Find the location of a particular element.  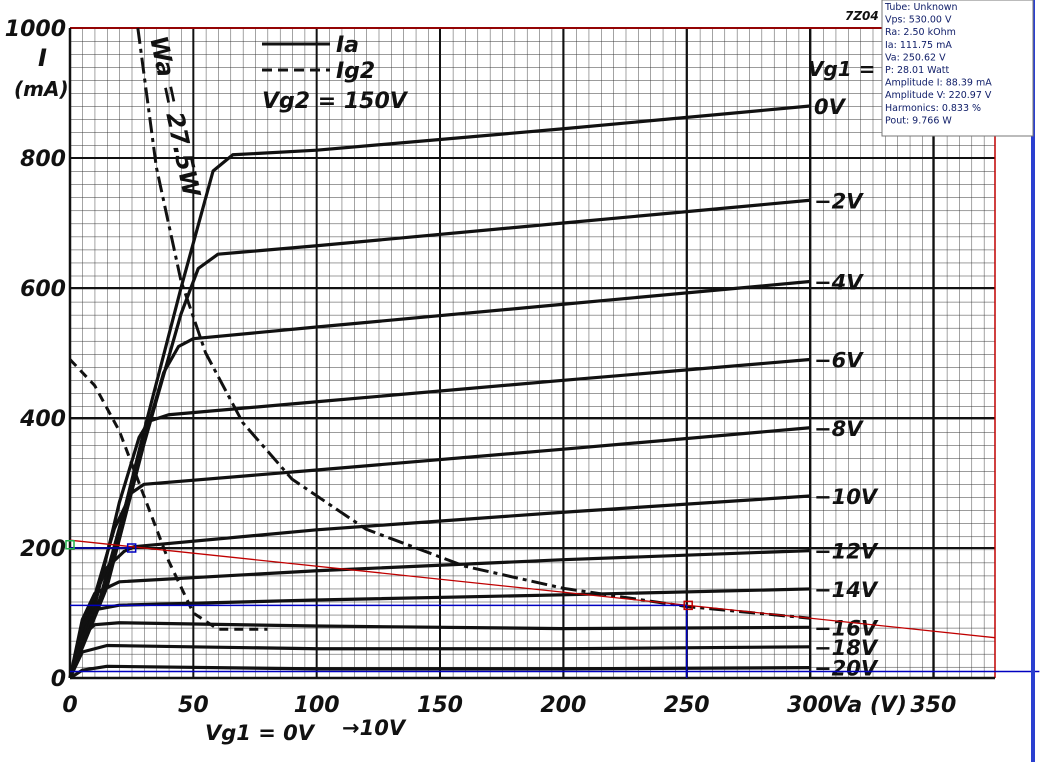

y-tick-label: 200 is located at coordinates (43, 549).